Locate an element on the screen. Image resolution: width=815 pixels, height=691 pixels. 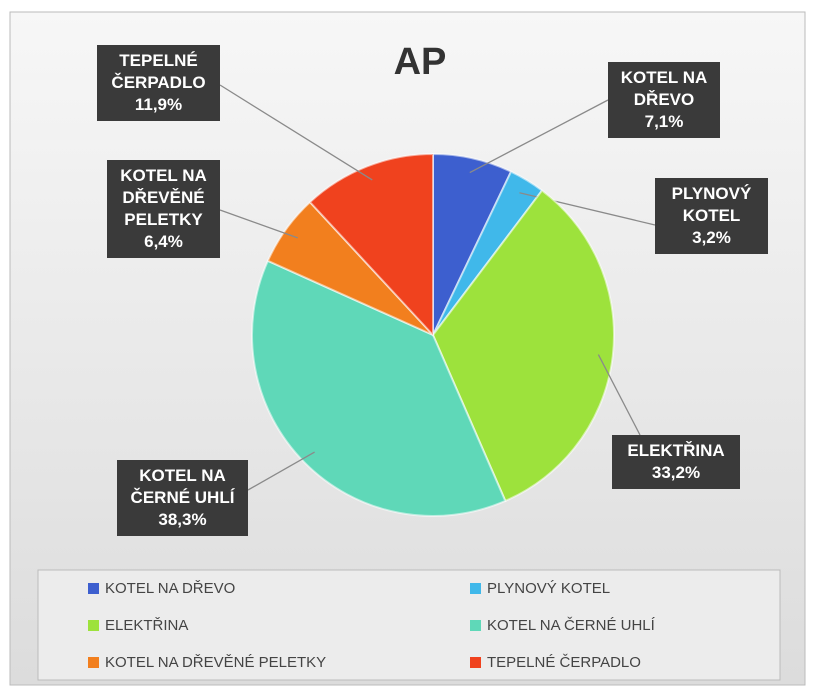
data-label-name: ELEKTŘINA is located at coordinates (676, 450).